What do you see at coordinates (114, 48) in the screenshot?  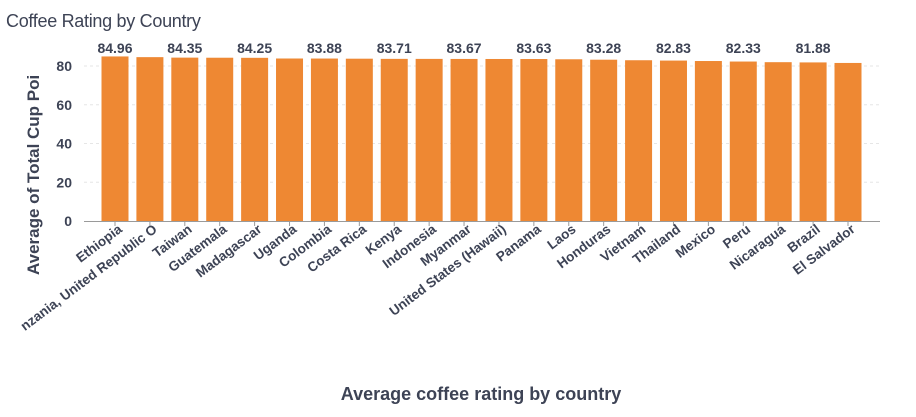 I see `data-label: 84.96` at bounding box center [114, 48].